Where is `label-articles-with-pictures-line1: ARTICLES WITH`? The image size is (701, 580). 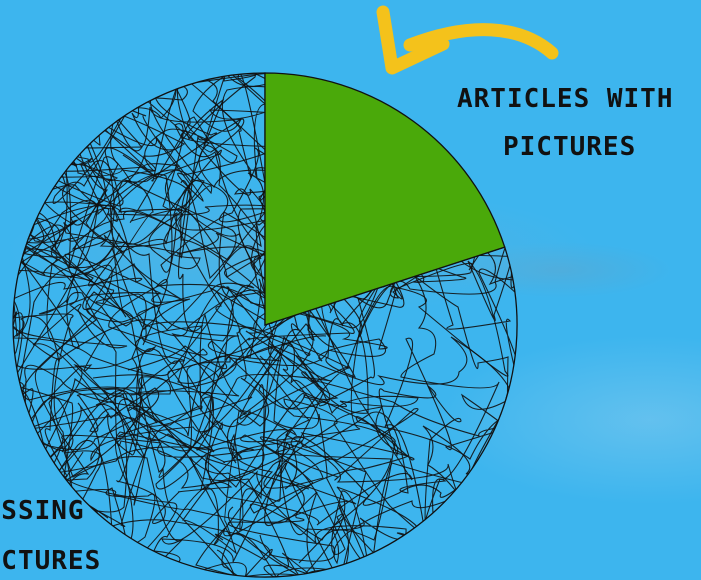
label-articles-with-pictures-line1: ARTICLES WITH is located at coordinates (565, 99).